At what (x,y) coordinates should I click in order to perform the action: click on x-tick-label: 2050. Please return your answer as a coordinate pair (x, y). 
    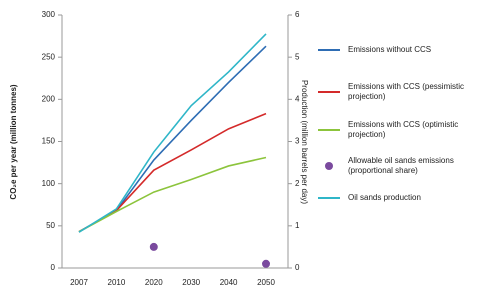
    Looking at the image, I should click on (266, 282).